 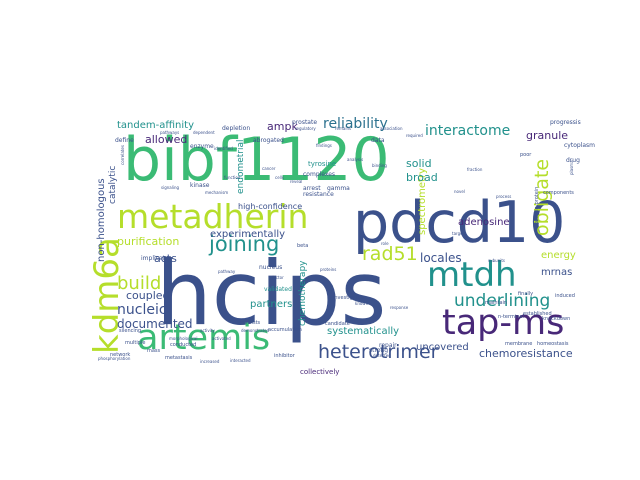 What do you see at coordinates (255, 330) in the screenshot?
I see `word-demonstrated: demonstrated` at bounding box center [255, 330].